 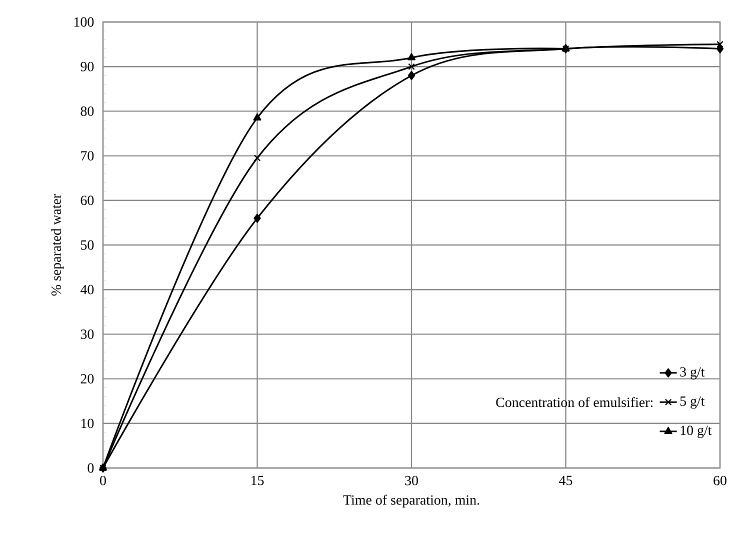 What do you see at coordinates (87, 379) in the screenshot?
I see `y-tick-label: 20` at bounding box center [87, 379].